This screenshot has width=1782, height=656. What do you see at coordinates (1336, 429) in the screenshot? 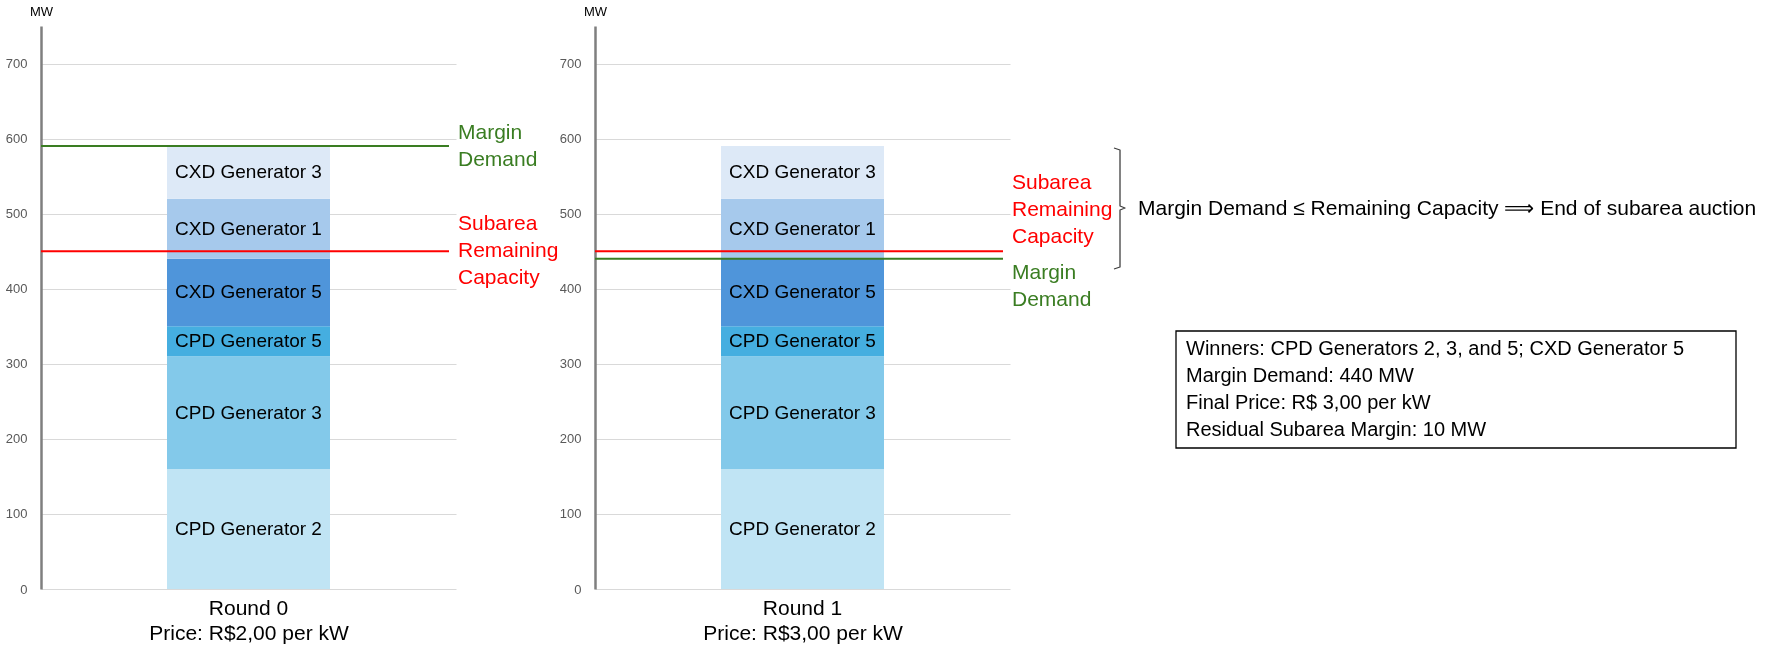
I see `text: Residual Subarea Margin: 10 MW` at bounding box center [1336, 429].